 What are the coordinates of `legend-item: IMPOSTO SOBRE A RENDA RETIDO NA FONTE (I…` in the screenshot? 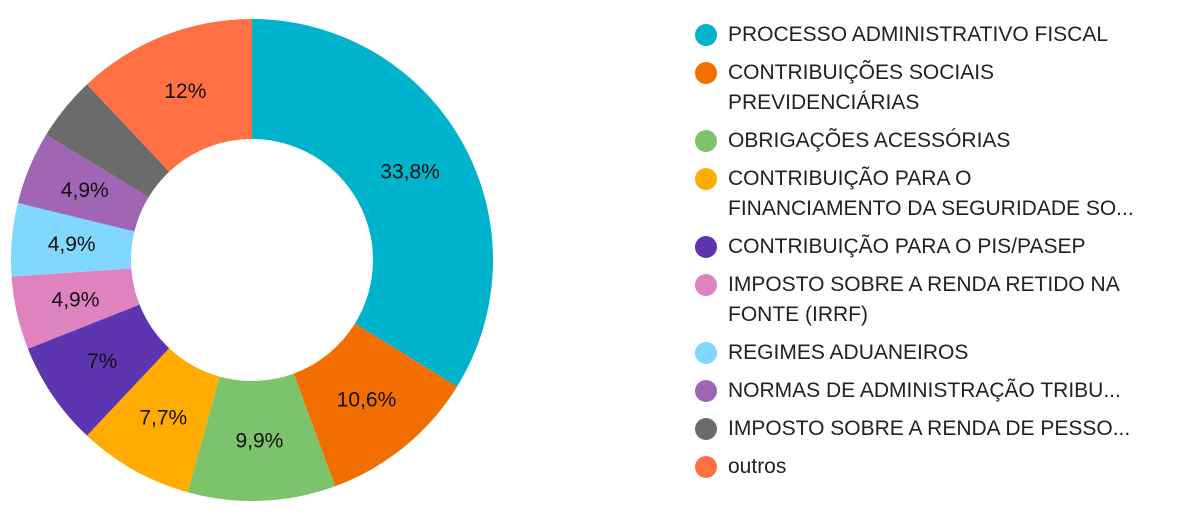 It's located at (945, 300).